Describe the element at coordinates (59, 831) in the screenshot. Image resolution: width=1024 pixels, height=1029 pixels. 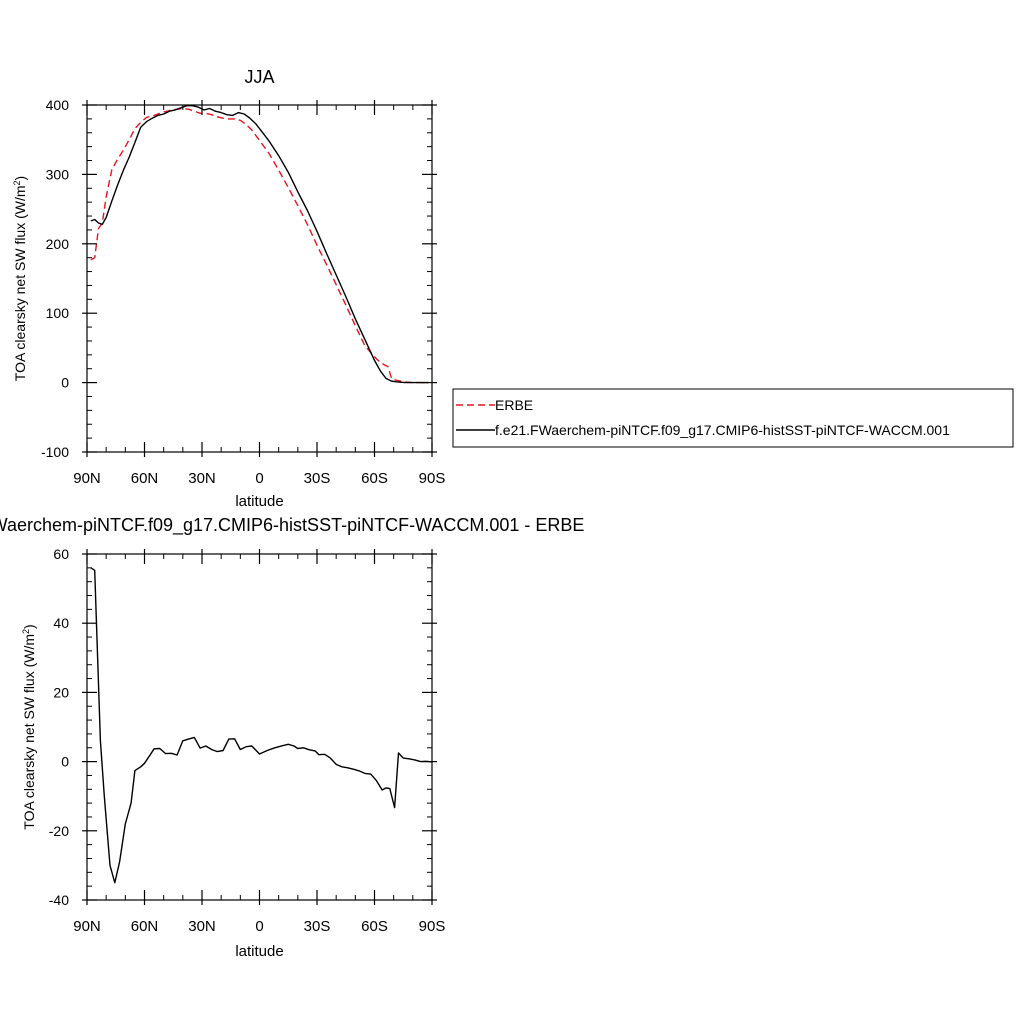
I see `bottom-y-tick-label: -20` at that location.